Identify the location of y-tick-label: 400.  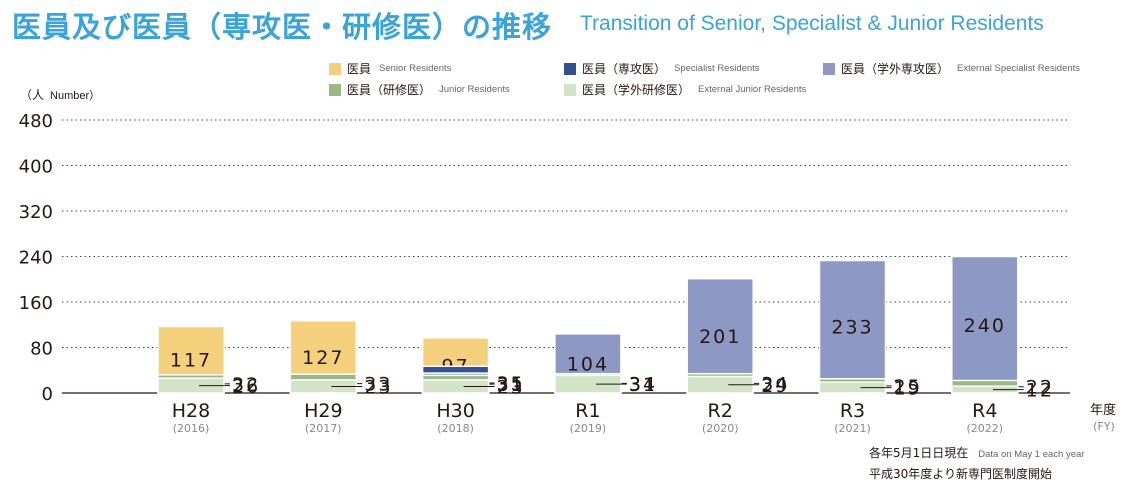
(36, 167).